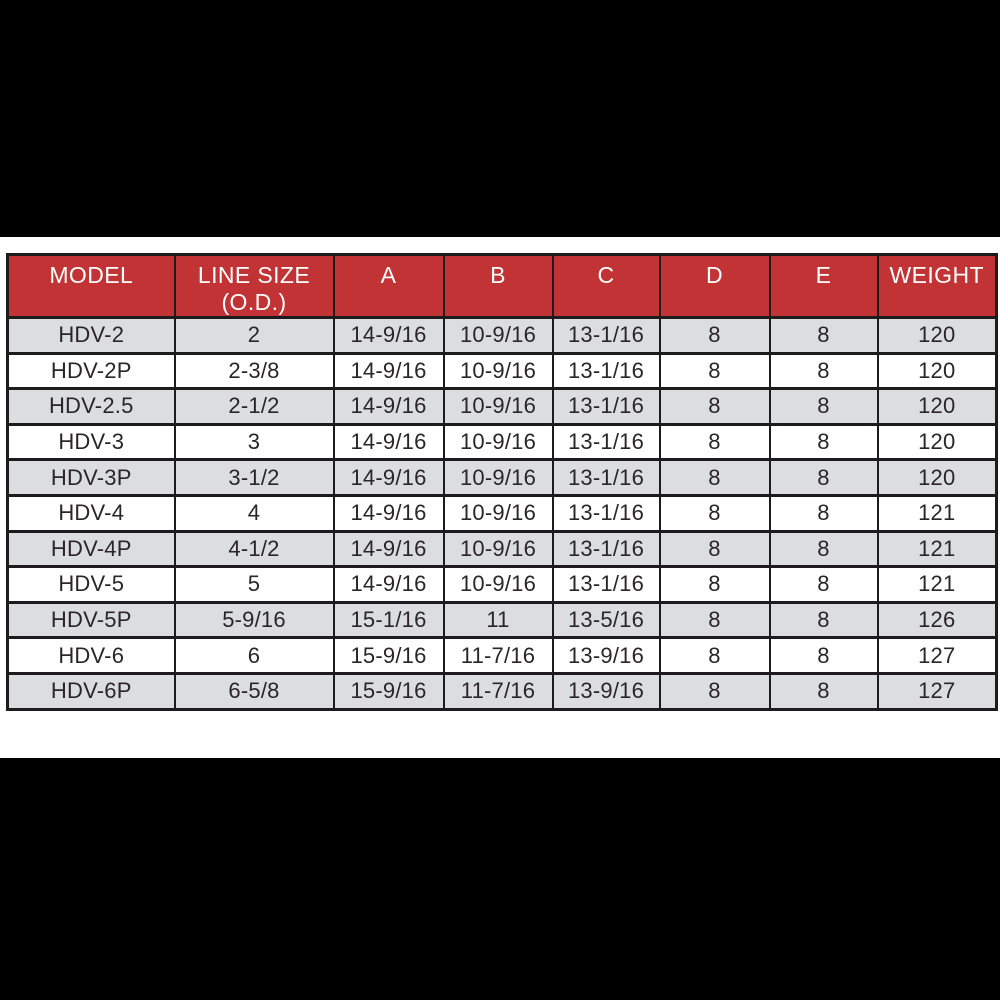 The width and height of the screenshot is (1000, 1000). I want to click on model-cell: HDV-4, so click(91, 513).